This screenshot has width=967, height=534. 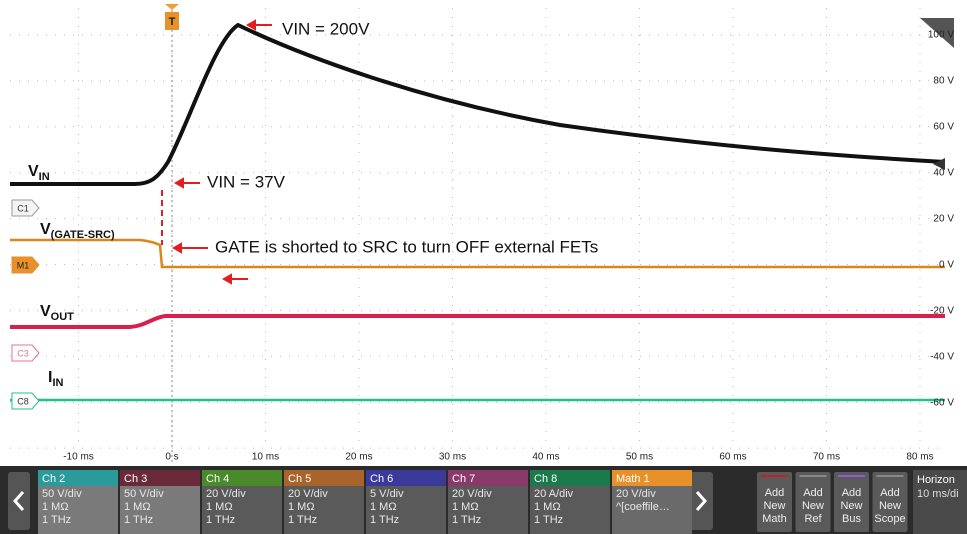 I want to click on card-title: Ch 2, so click(x=53, y=479).